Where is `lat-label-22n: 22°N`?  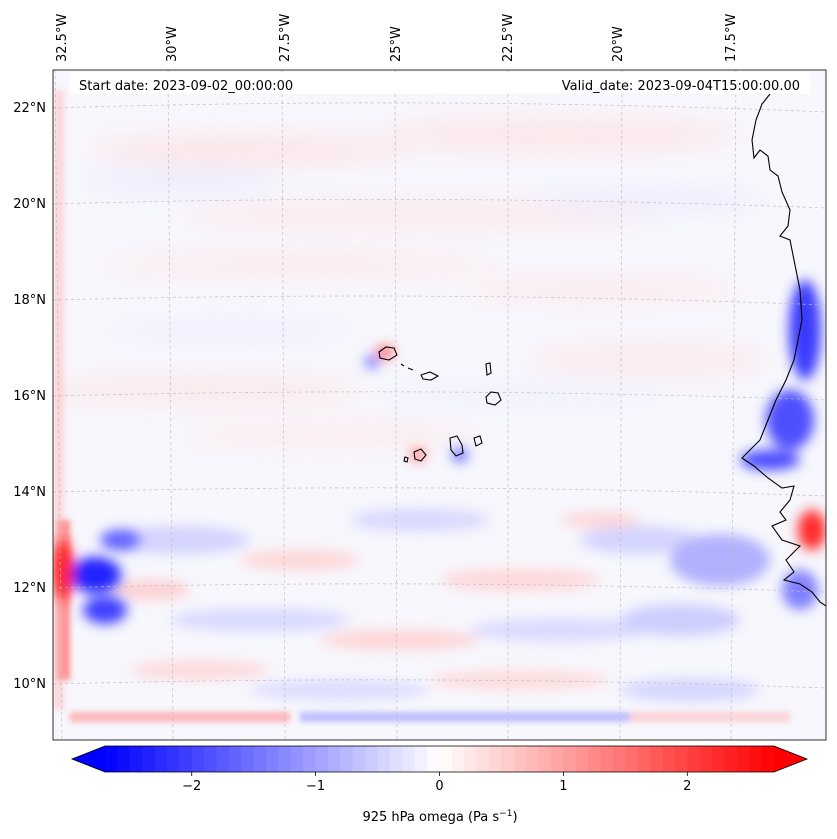 lat-label-22n: 22°N is located at coordinates (29, 108).